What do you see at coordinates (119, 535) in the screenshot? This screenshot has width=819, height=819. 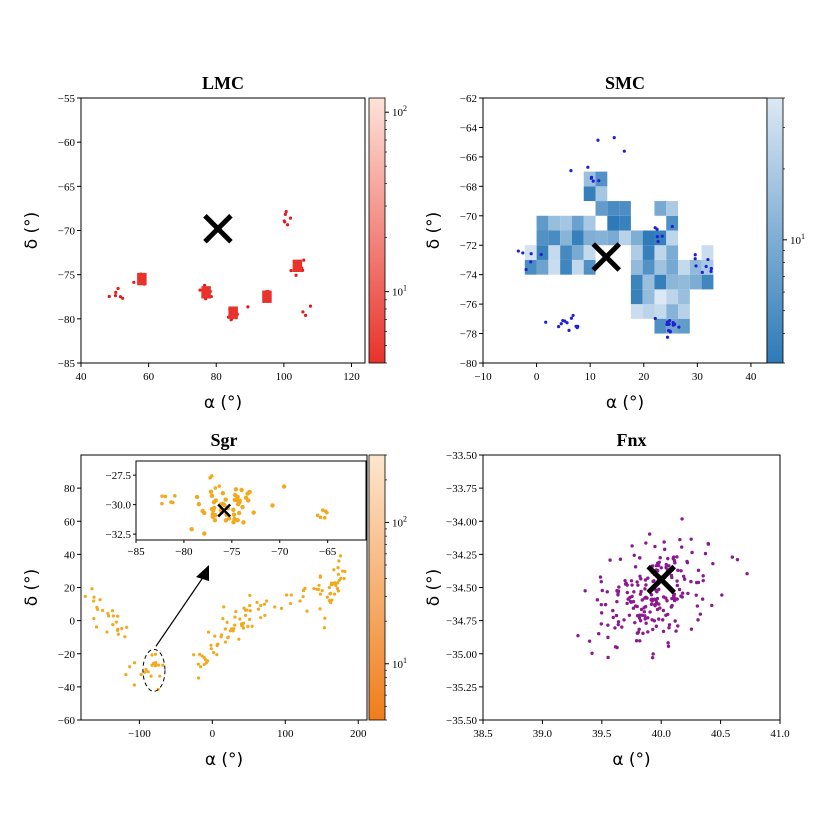 I see `sgr-inset-ytick-label: −32.5` at bounding box center [119, 535].